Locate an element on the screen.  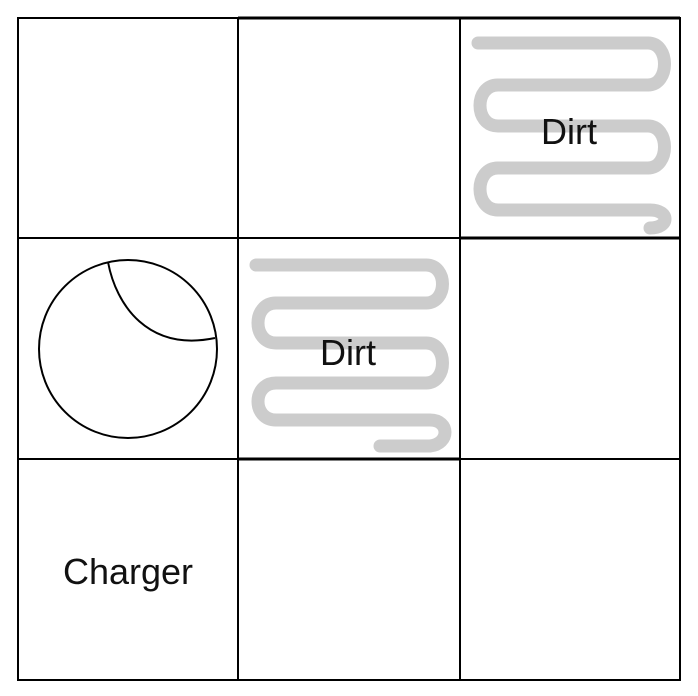
robot-vacuum-icon is located at coordinates (128, 349).